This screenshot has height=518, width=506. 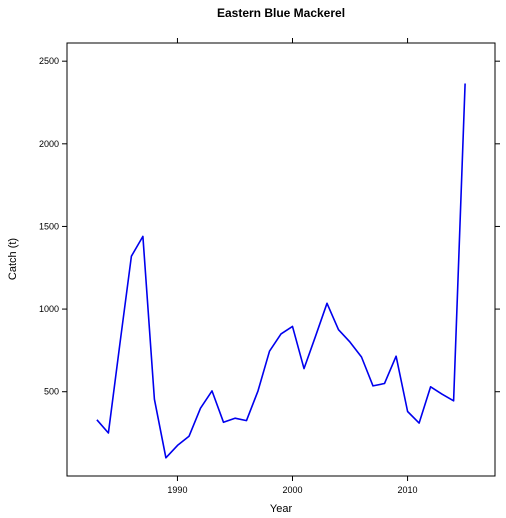 I want to click on y-axis-label: Catch (t), so click(x=13, y=259).